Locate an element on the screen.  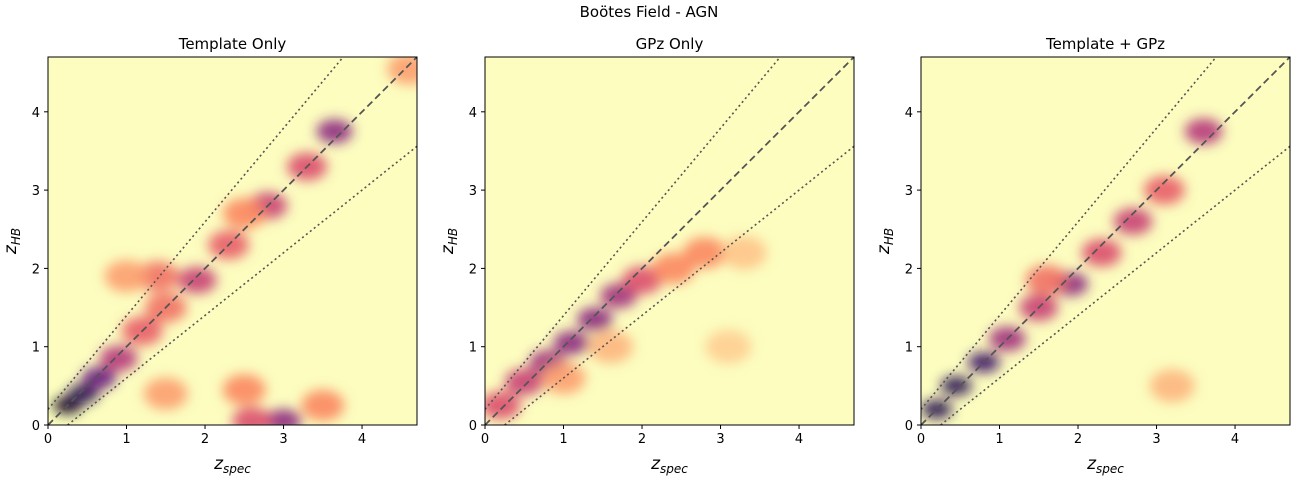
figure-suptitle: Boötes Field - AGN is located at coordinates (649, 12).